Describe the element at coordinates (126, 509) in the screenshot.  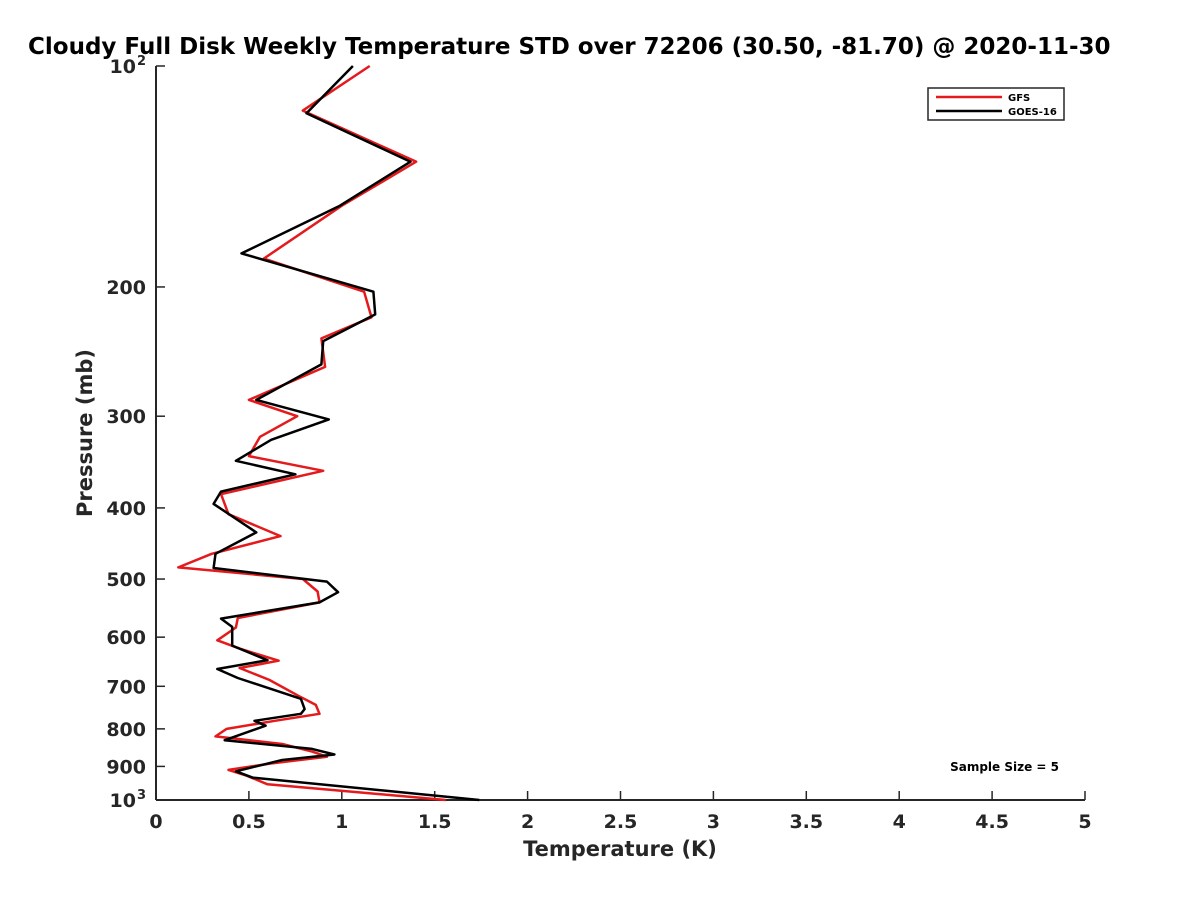
I see `y-tick-label: 400` at that location.